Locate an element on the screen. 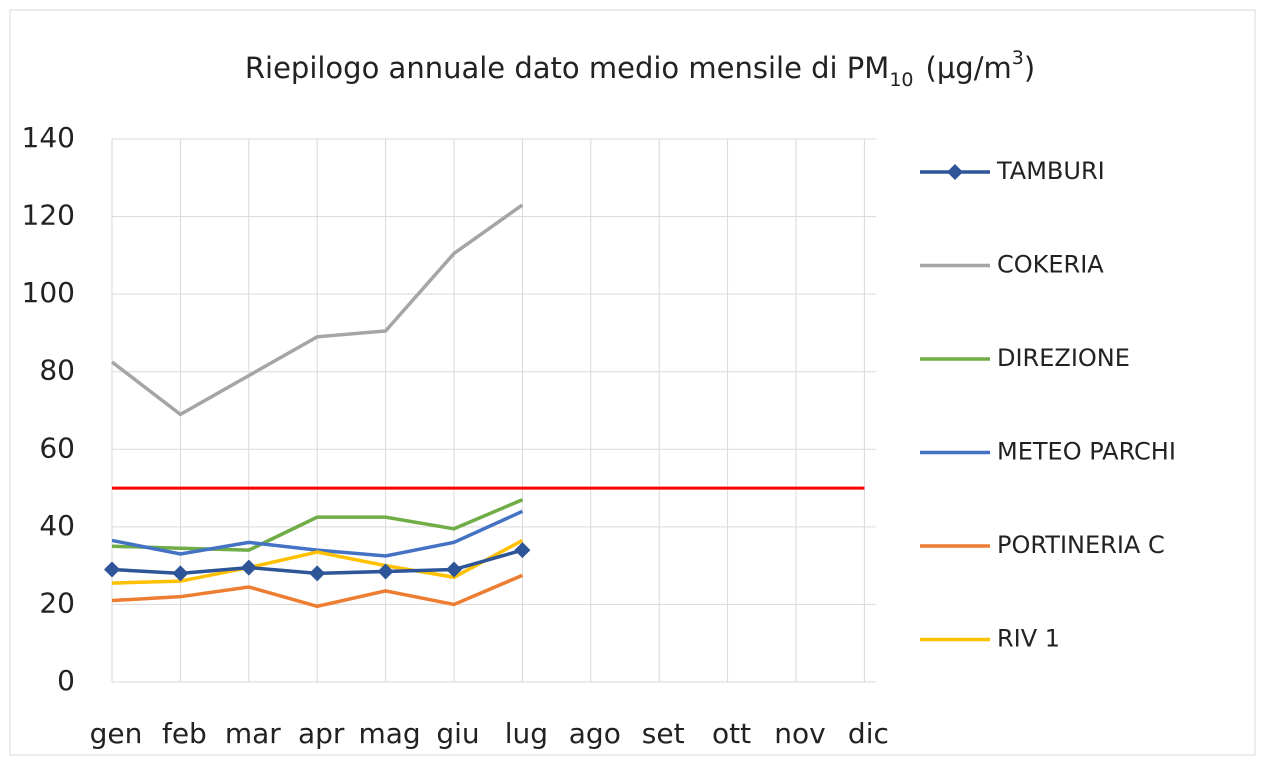 This screenshot has width=1265, height=762. x-tick-label: giu is located at coordinates (457, 733).